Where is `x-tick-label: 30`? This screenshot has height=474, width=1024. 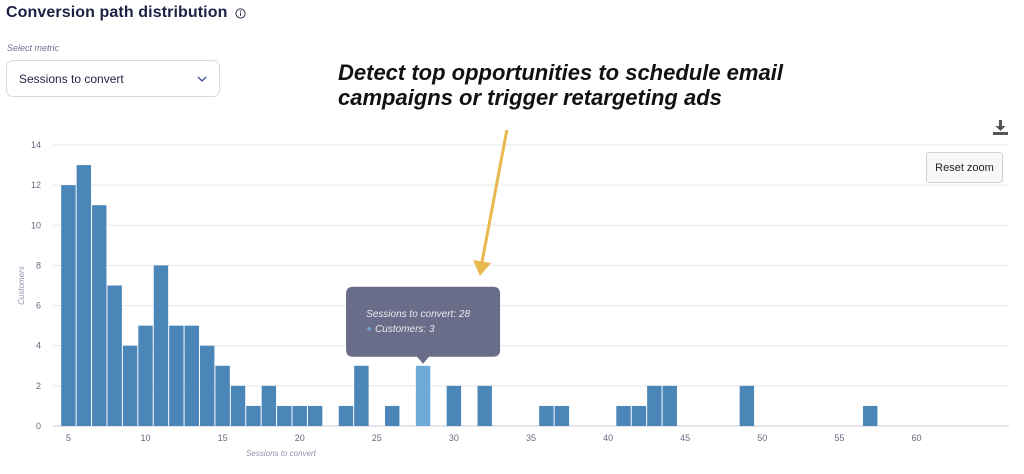 x-tick-label: 30 is located at coordinates (454, 438).